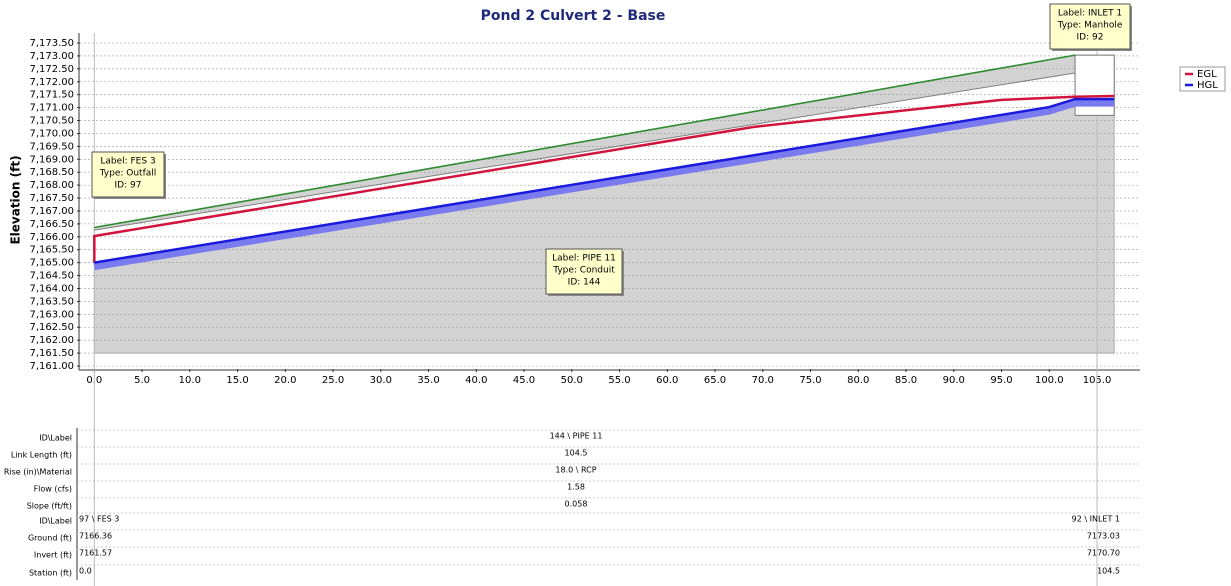 The image size is (1231, 586). I want to click on callout-text: Label: FES 3, so click(127, 162).